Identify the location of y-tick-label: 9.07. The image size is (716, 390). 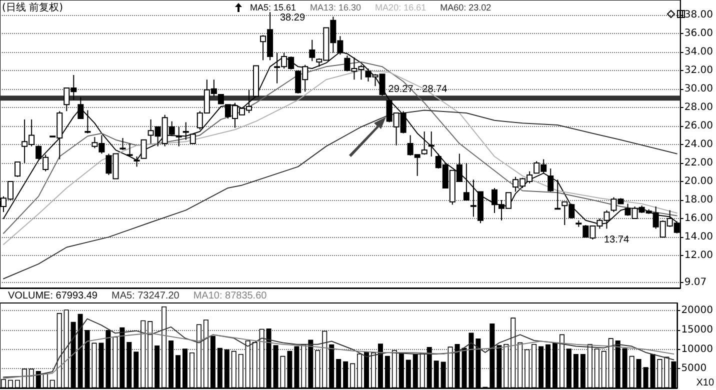
(695, 282).